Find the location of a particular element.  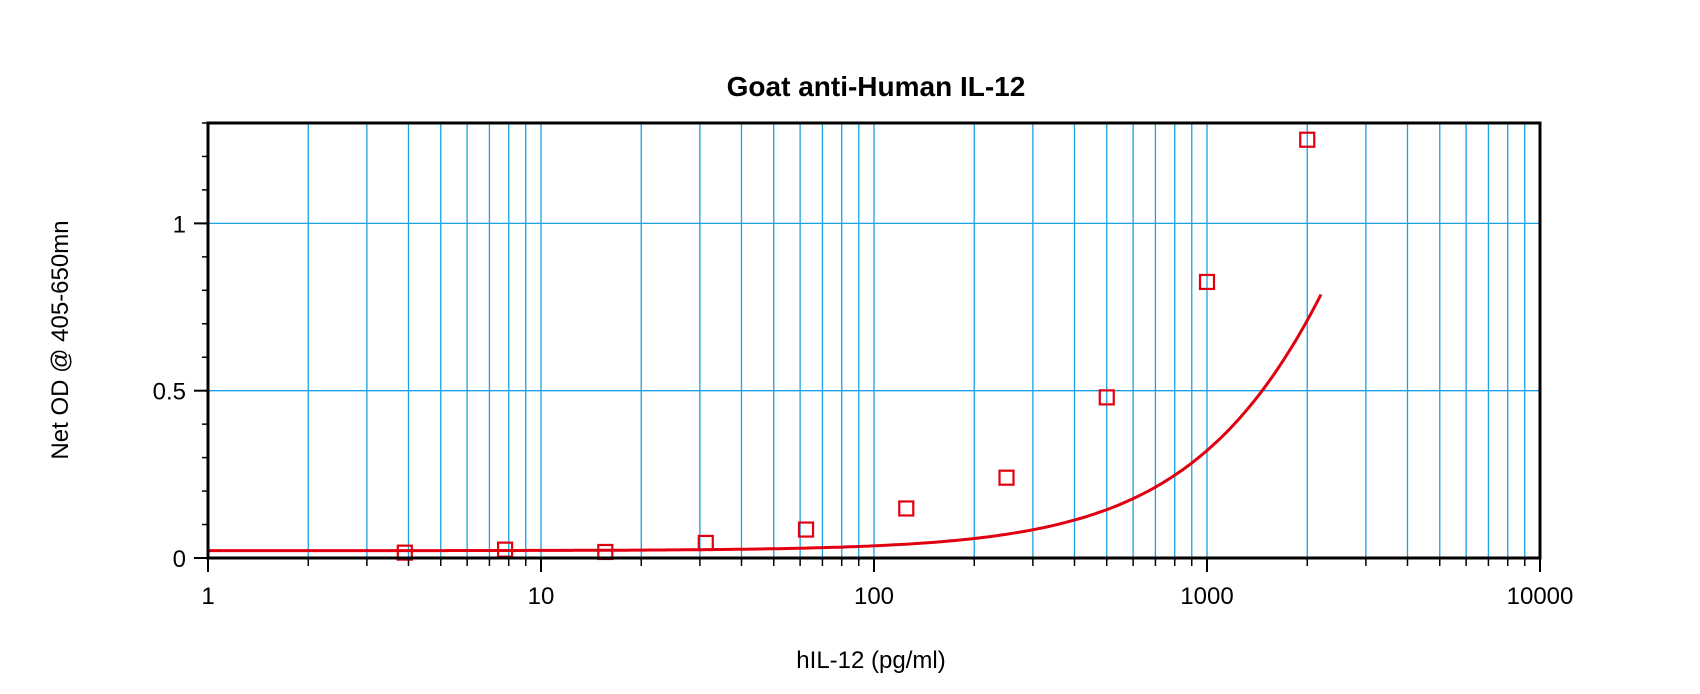

y-tick-label: 0.5 is located at coordinates (169, 392).